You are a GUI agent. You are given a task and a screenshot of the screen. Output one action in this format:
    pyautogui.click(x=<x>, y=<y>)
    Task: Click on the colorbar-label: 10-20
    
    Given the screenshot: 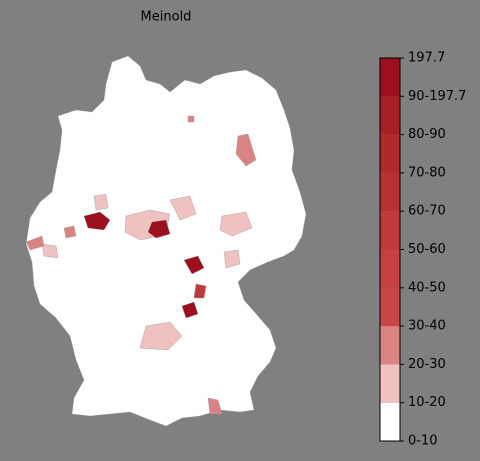 What is the action you would take?
    pyautogui.click(x=427, y=402)
    